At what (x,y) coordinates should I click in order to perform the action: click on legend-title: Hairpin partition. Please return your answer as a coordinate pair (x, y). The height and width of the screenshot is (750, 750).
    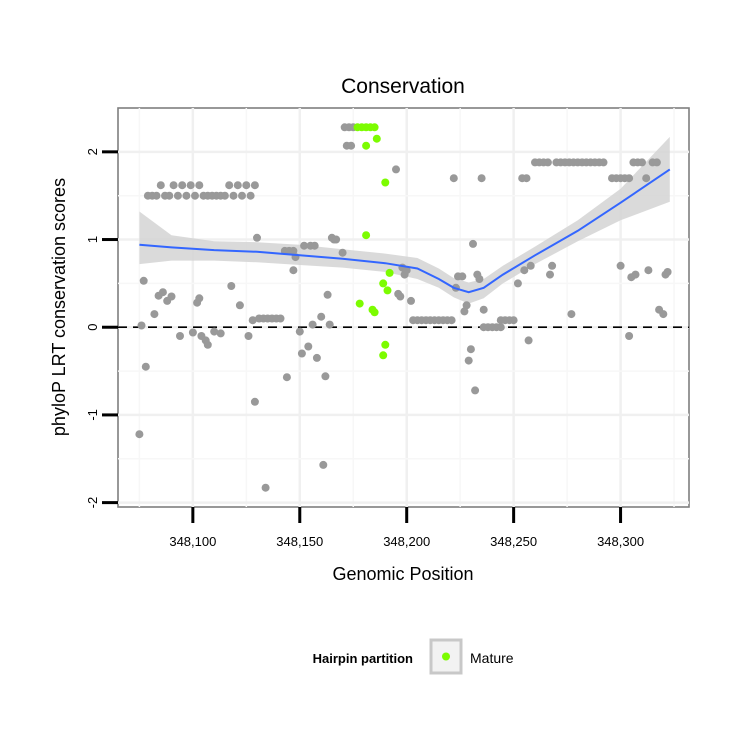
    Looking at the image, I should click on (363, 658).